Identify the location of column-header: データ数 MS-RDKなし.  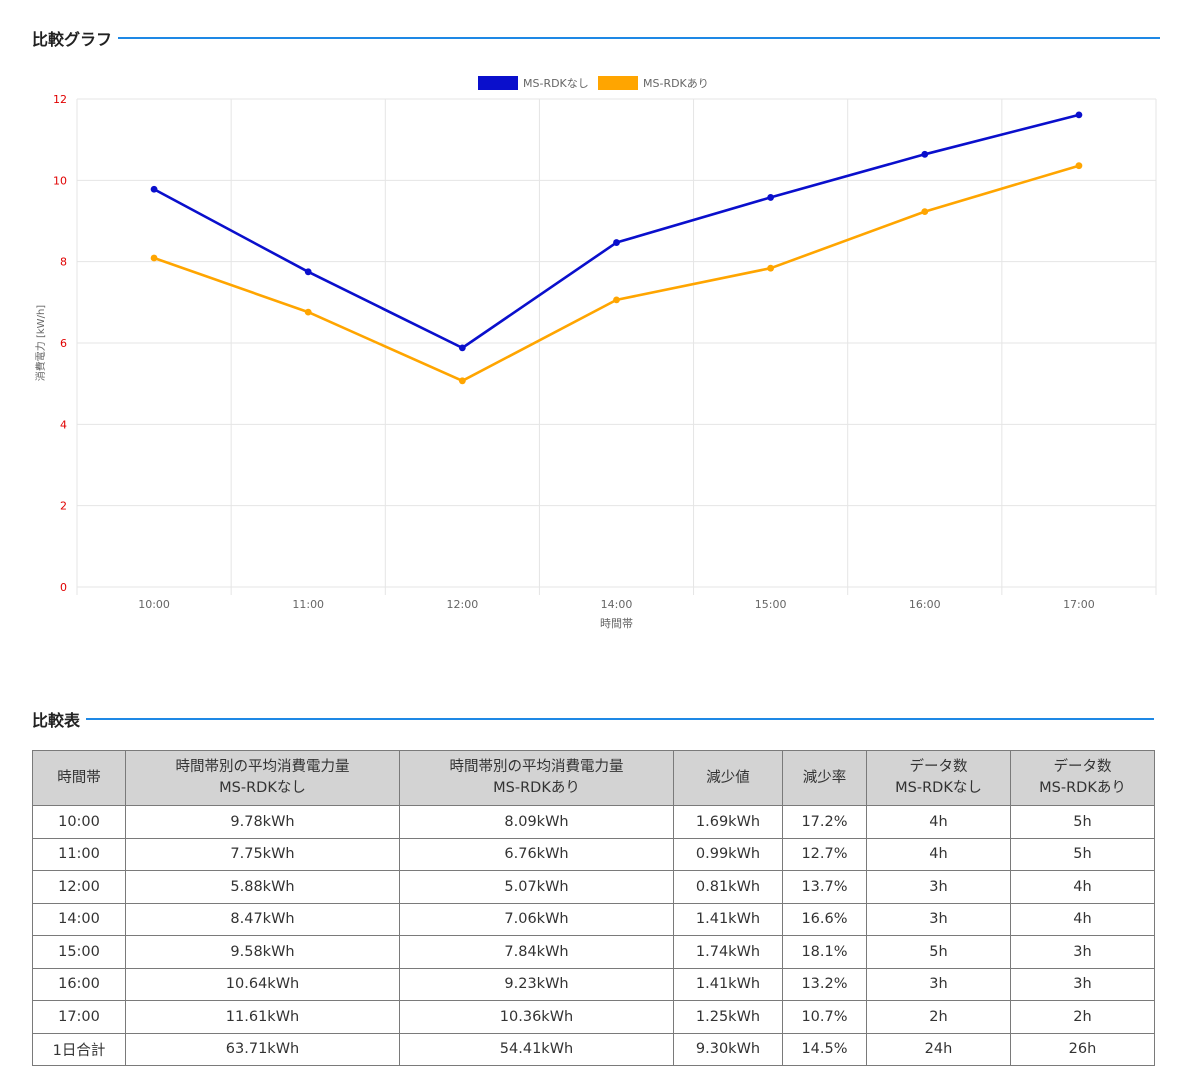
(938, 778).